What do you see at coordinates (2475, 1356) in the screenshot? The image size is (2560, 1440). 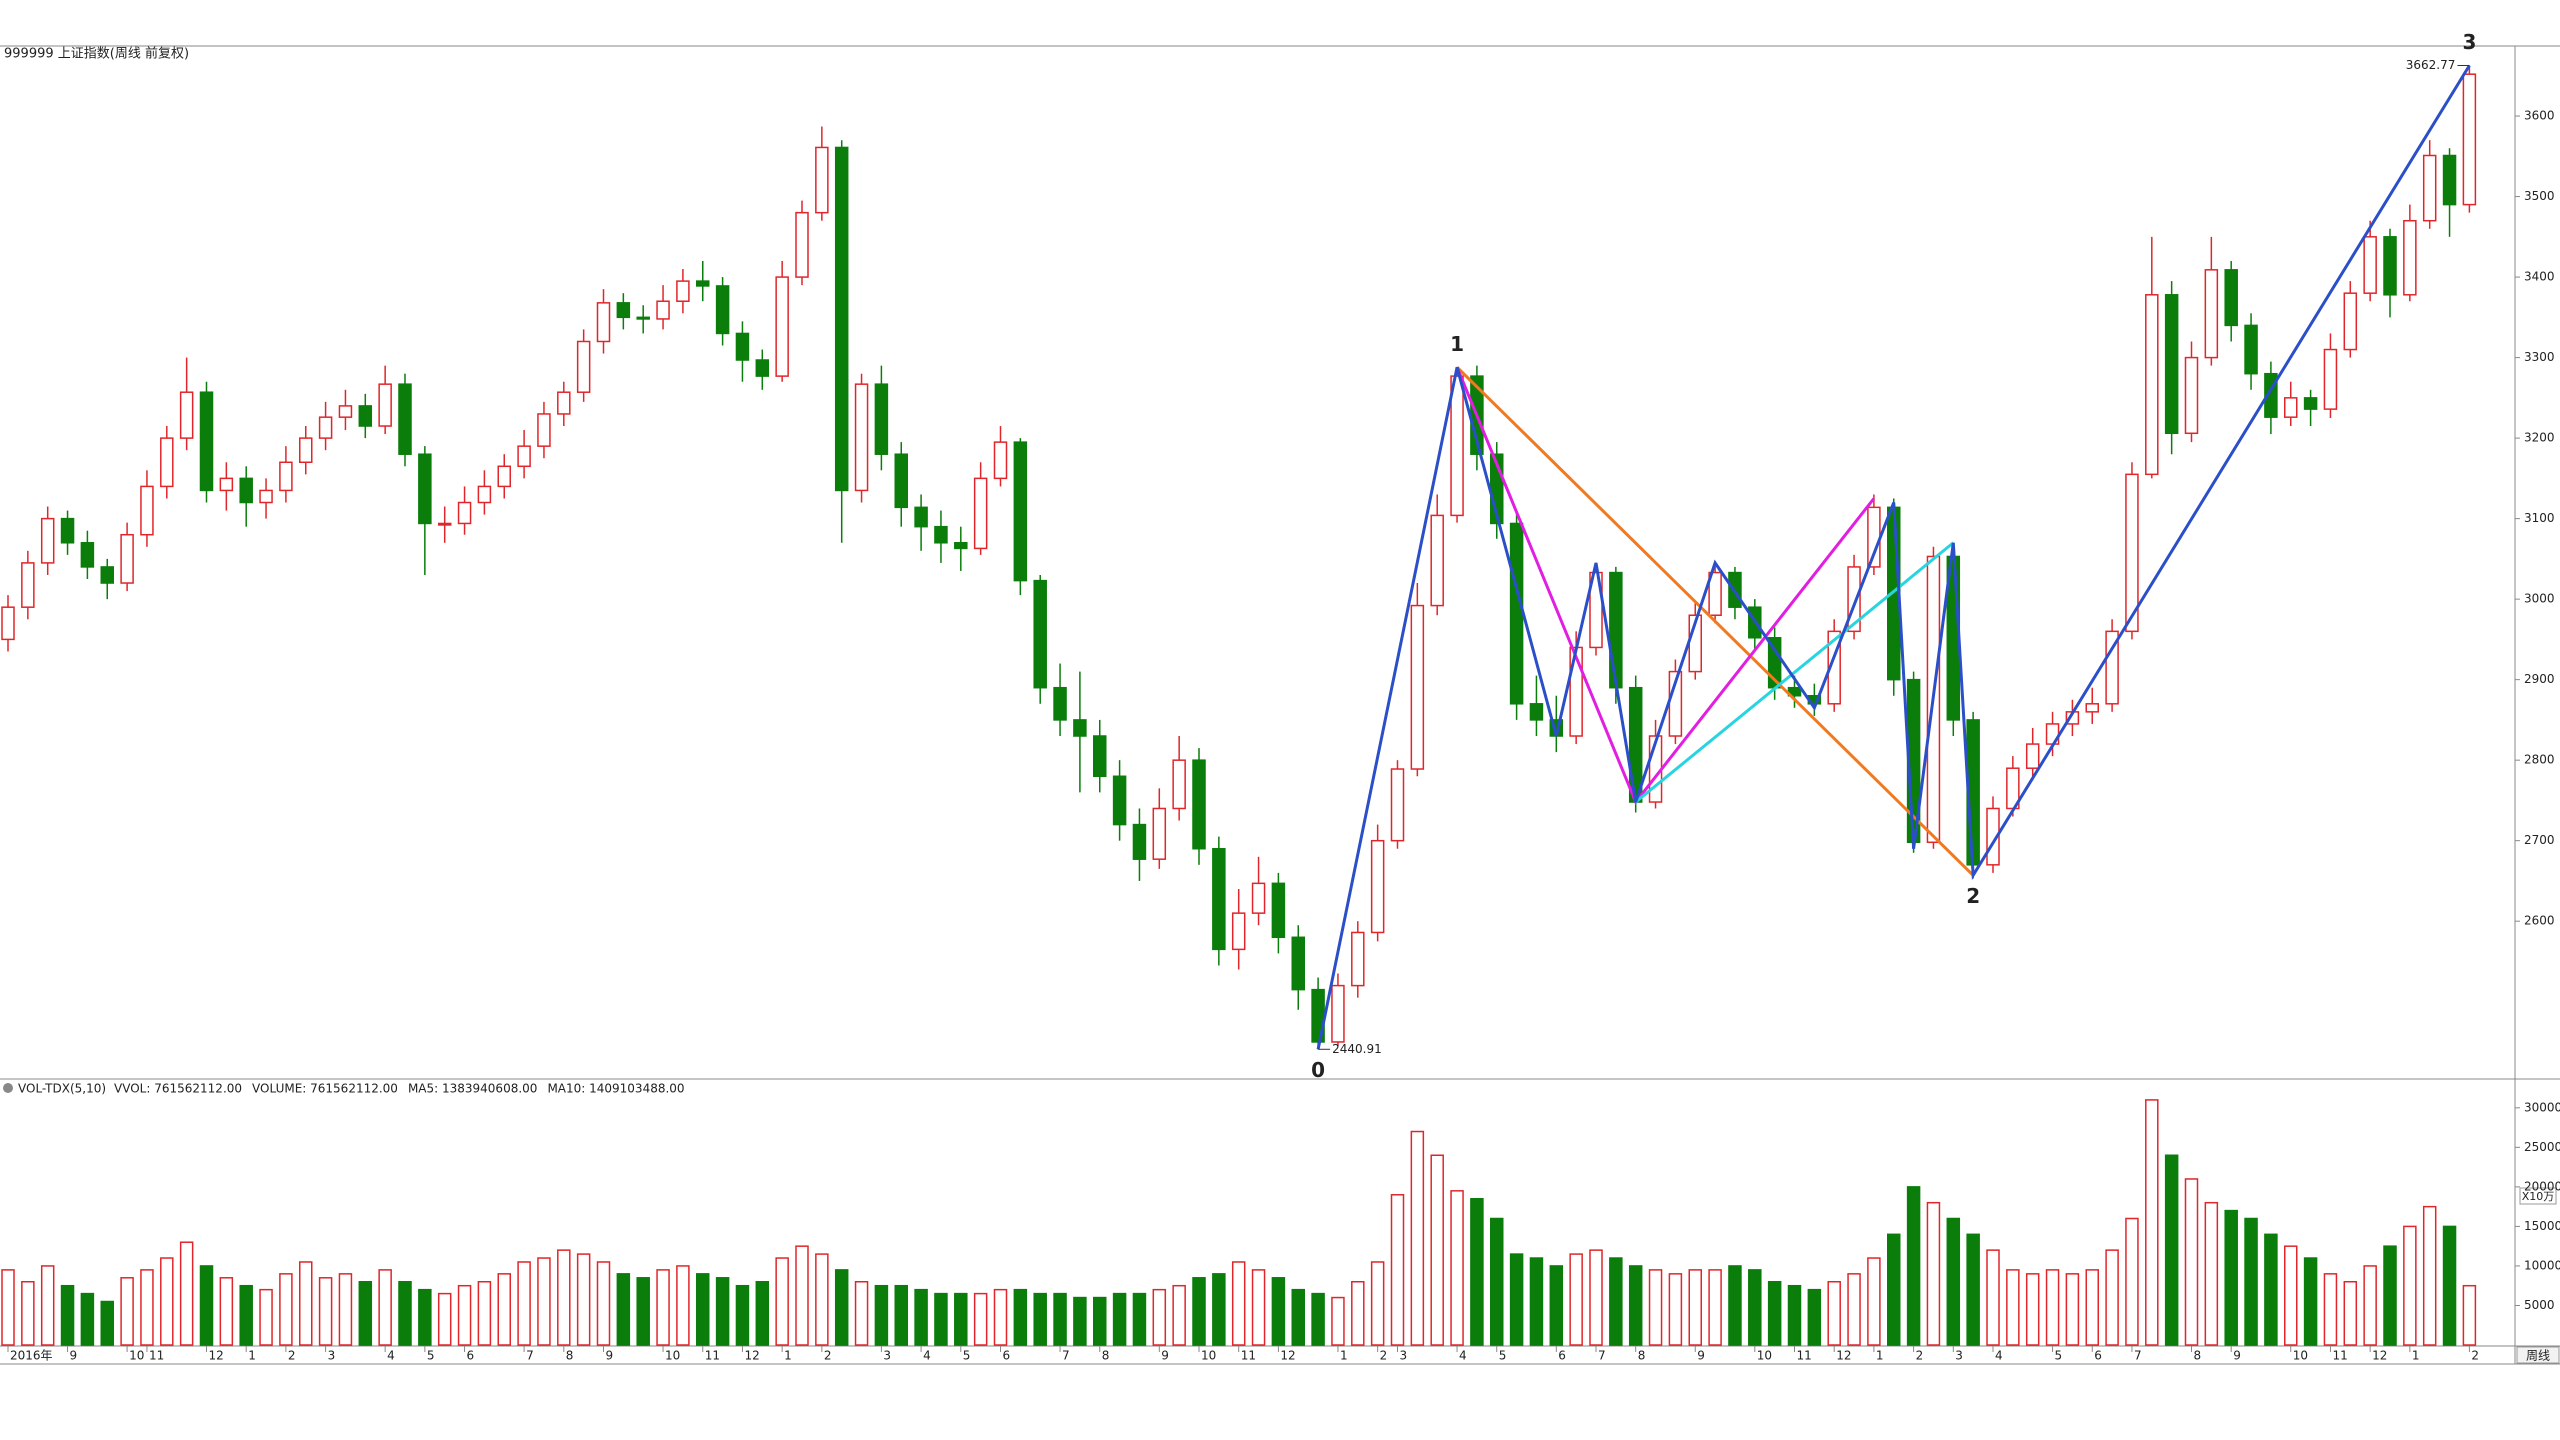 I see `x-tick-label: 2` at bounding box center [2475, 1356].